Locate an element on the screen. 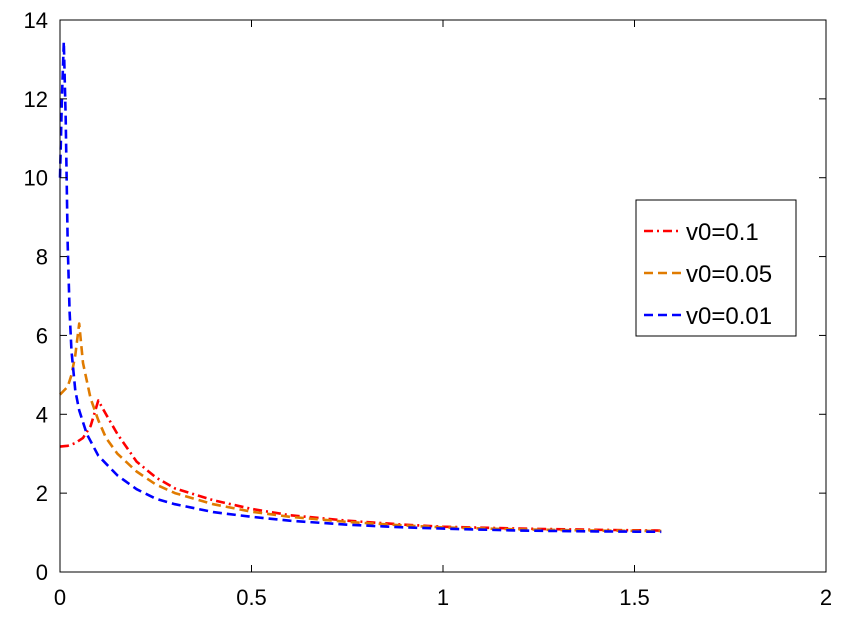 The image size is (860, 620). y-tick-label: 14 is located at coordinates (36, 20).